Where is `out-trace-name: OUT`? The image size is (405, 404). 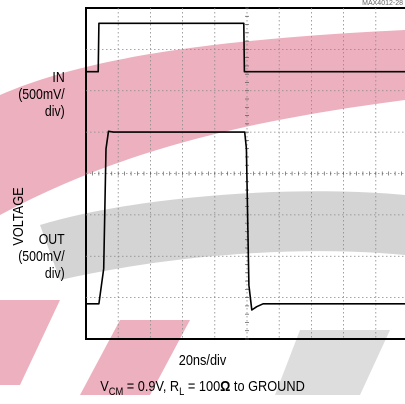 out-trace-name: OUT is located at coordinates (52, 239).